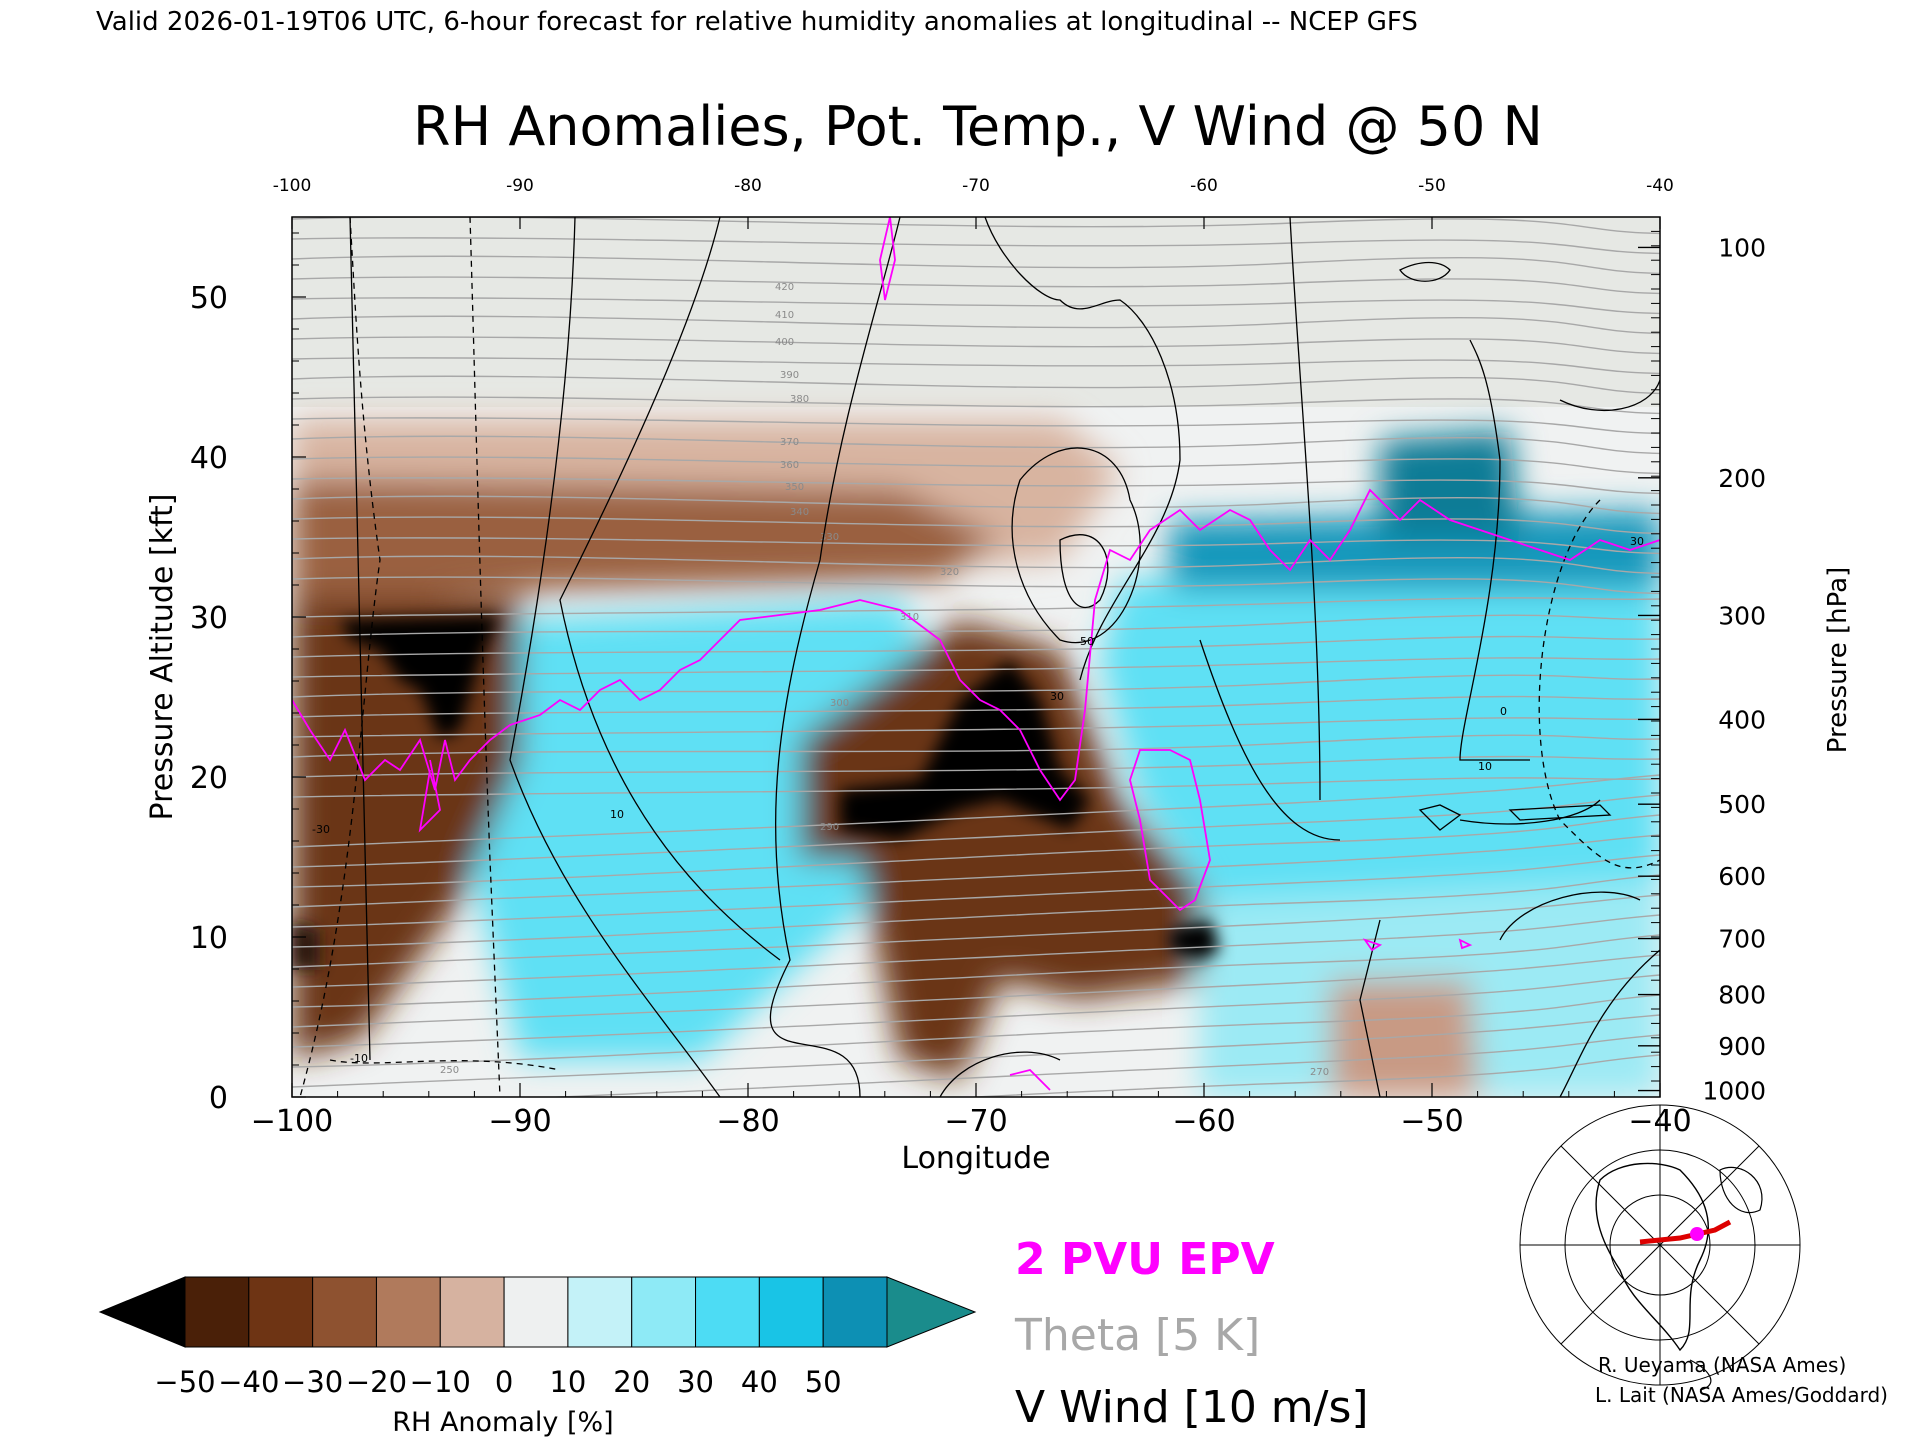  I want to click on x-tick-label: −50, so click(1431, 1121).